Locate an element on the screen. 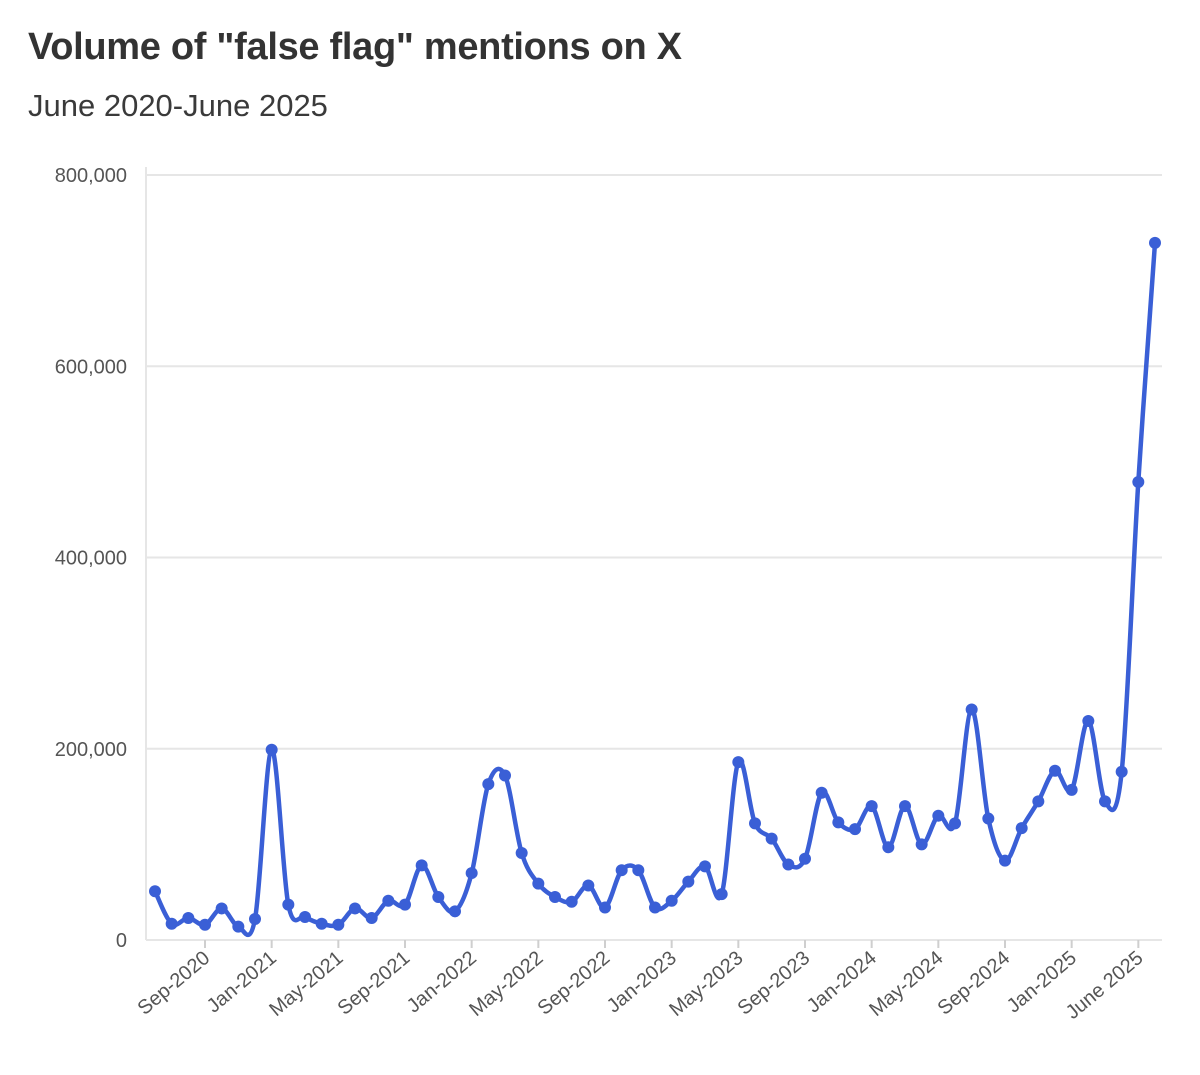 This screenshot has width=1200, height=1075. x-tick-label: Sep-2020 is located at coordinates (174, 983).